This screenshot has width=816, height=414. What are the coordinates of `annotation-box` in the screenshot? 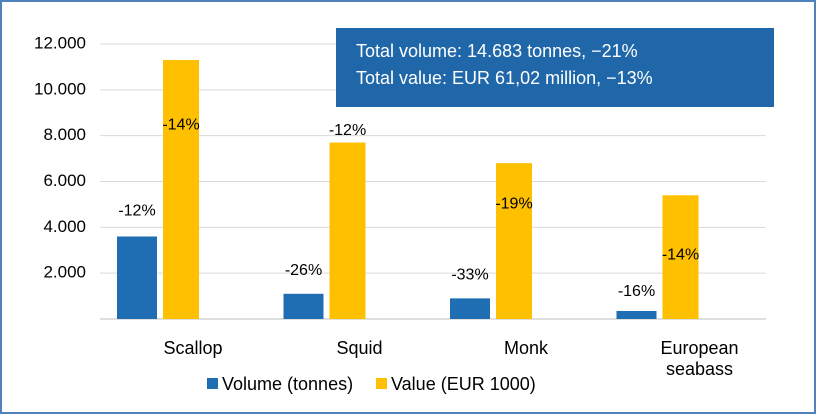 It's located at (555, 67).